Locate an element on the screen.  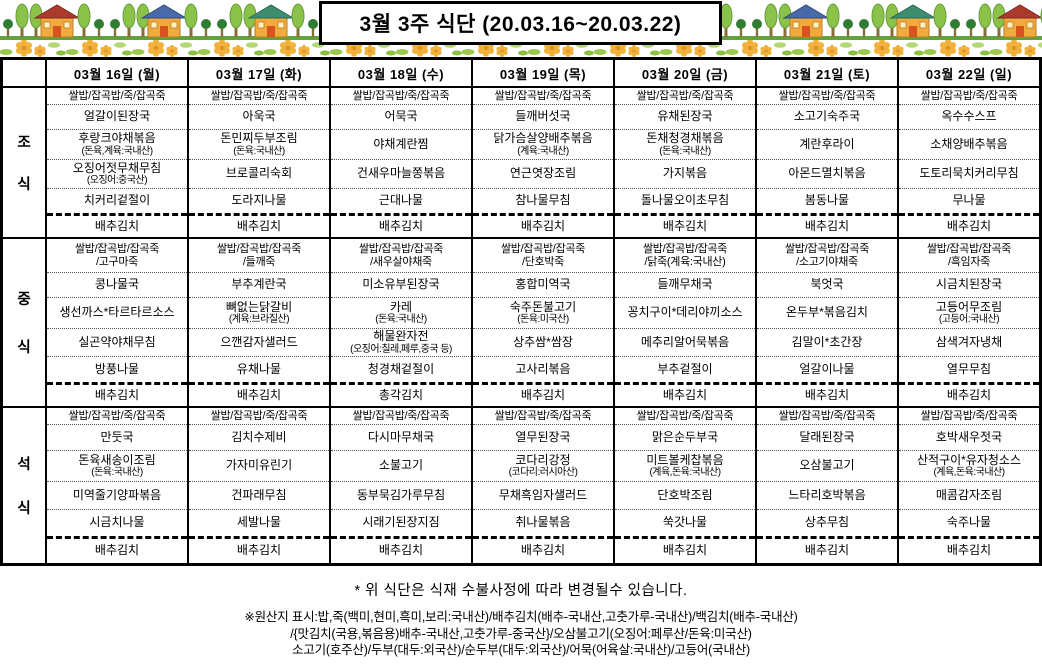
day-header-mon: 03월 16일 (월) is located at coordinates (116, 73).